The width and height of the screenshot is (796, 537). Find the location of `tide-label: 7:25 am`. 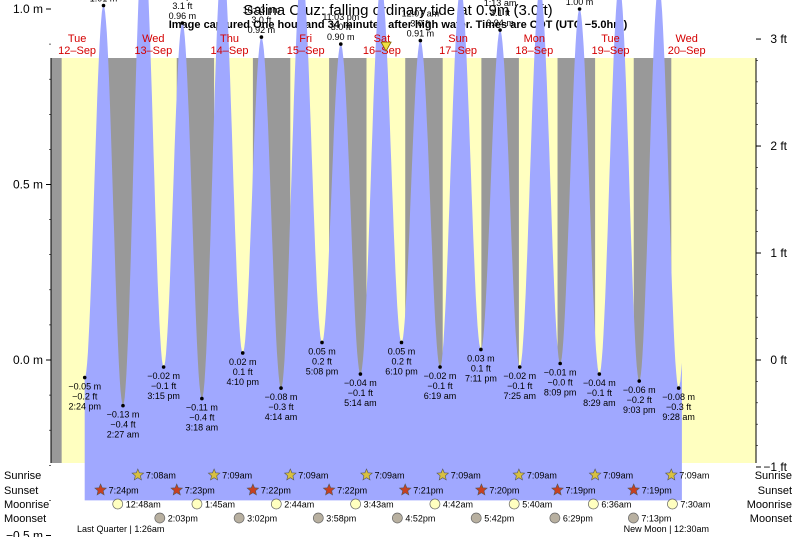

tide-label: 7:25 am is located at coordinates (519, 396).